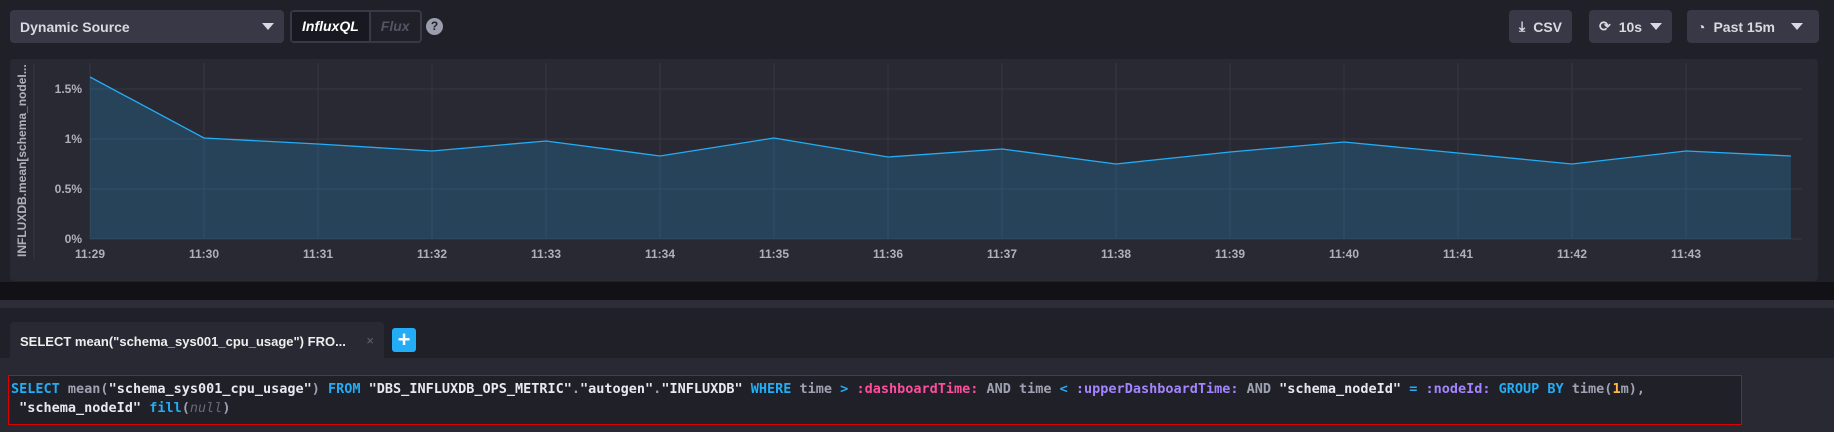 The image size is (1834, 432). What do you see at coordinates (404, 340) in the screenshot?
I see `add-query-button: +` at bounding box center [404, 340].